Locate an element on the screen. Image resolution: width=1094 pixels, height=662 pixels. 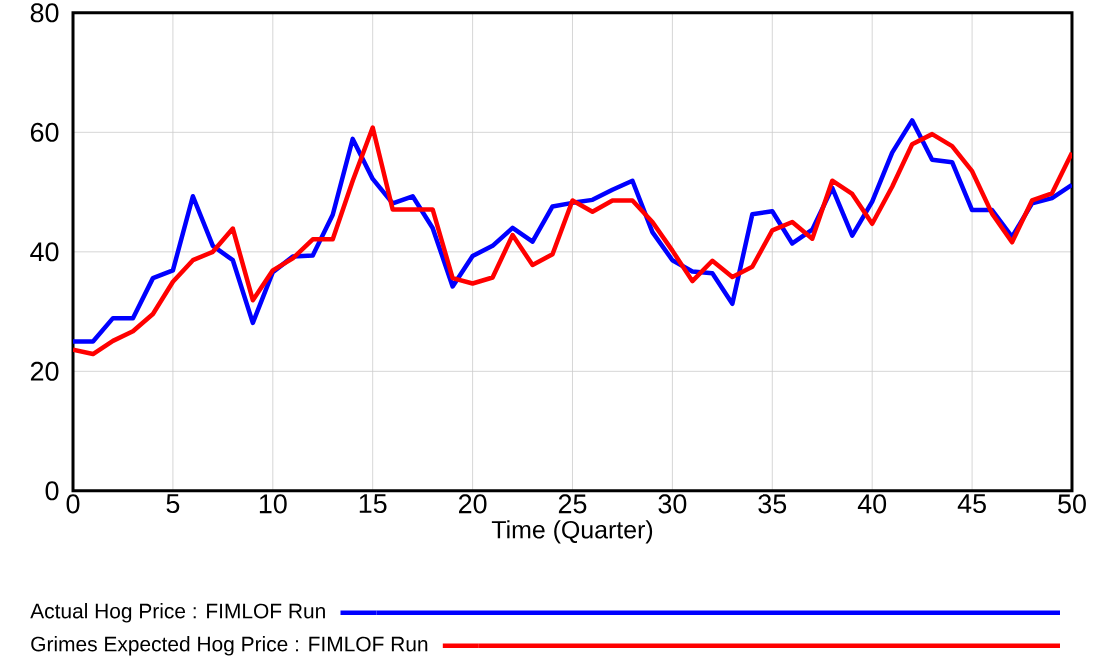
y-tick-label: 0 is located at coordinates (52, 491).